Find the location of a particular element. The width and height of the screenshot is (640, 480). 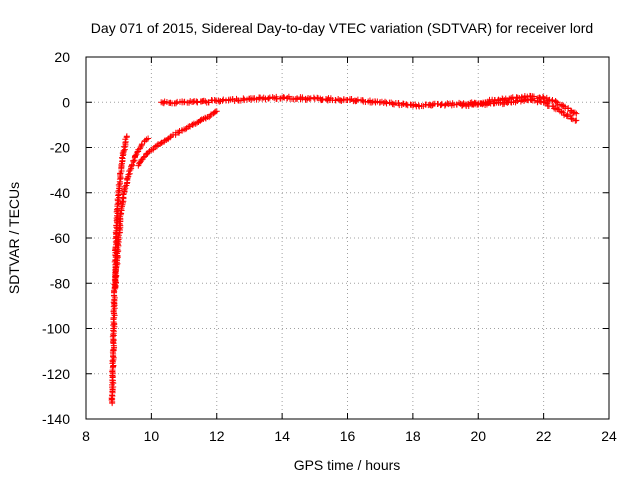

y-tick-label: -140 is located at coordinates (56, 419).